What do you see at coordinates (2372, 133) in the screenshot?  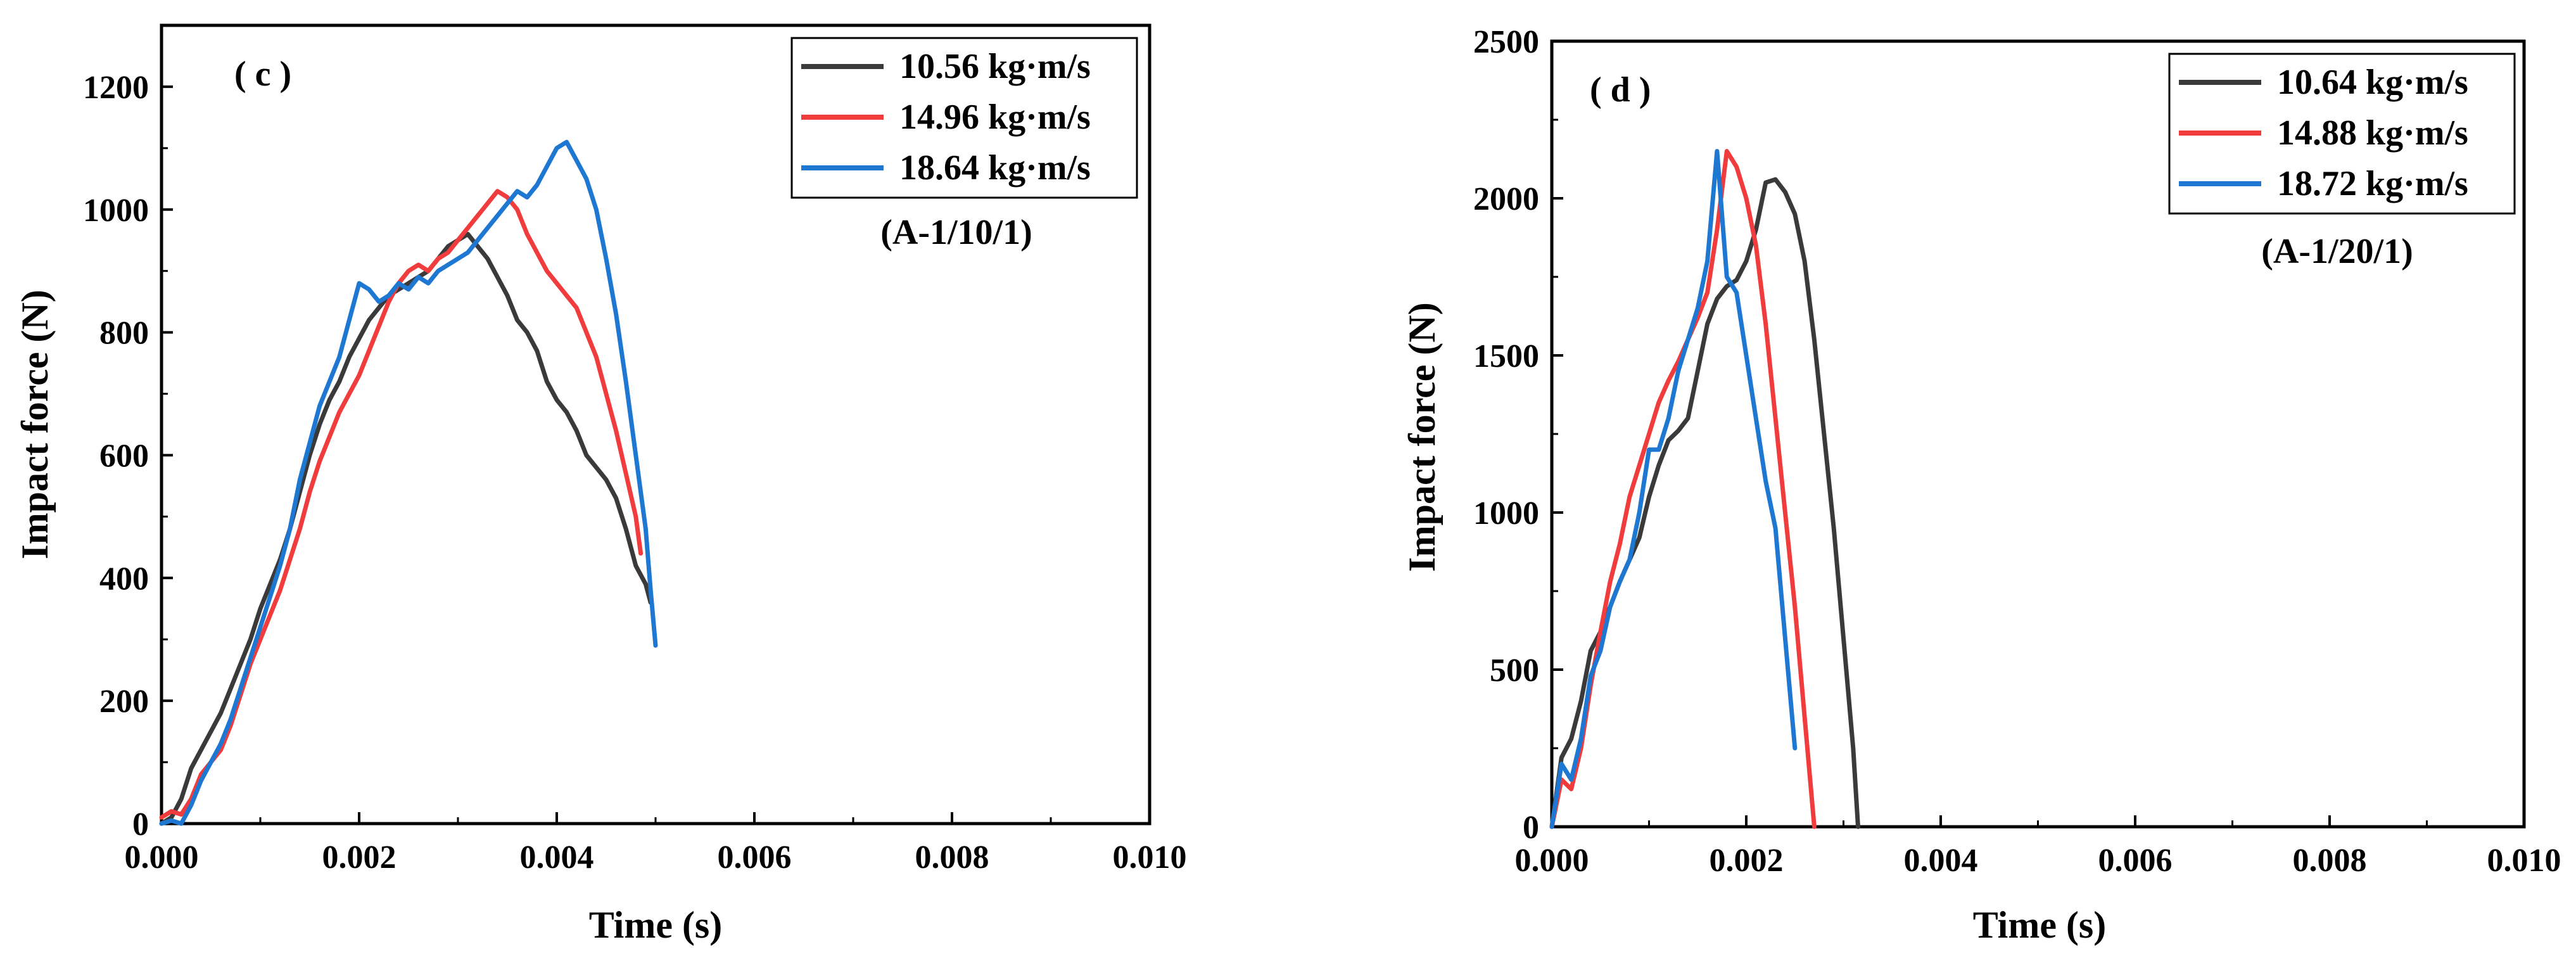 I see `legend-entry: 14.88 kg·m/s` at bounding box center [2372, 133].